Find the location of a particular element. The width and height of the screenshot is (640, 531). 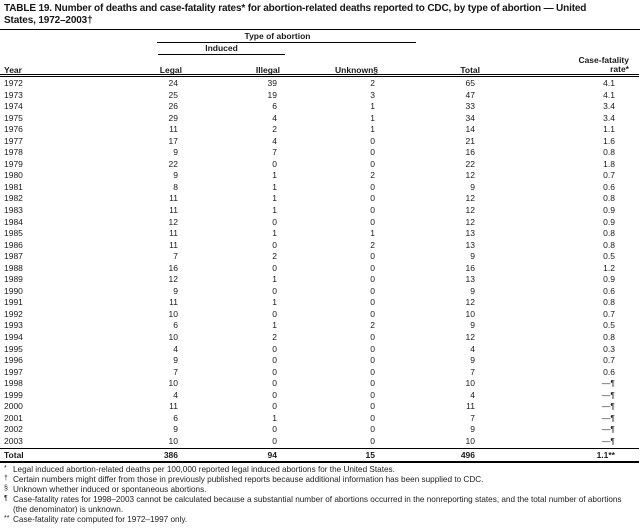

table-cell: 22 is located at coordinates (470, 163).